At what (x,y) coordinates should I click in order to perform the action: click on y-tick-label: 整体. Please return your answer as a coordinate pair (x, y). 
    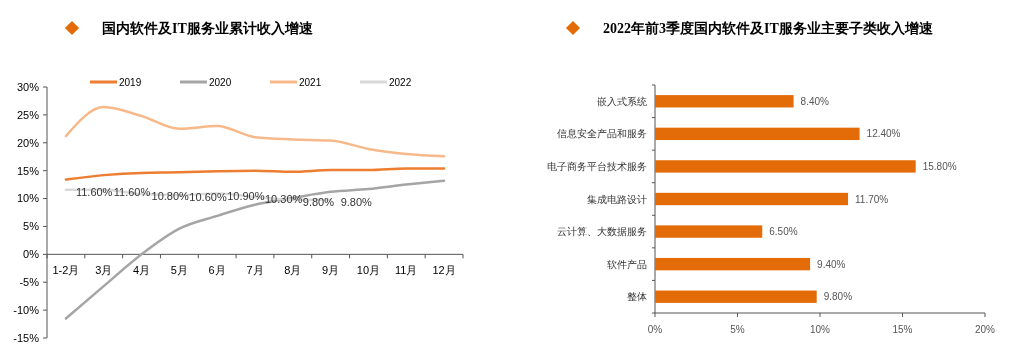
    Looking at the image, I should click on (637, 297).